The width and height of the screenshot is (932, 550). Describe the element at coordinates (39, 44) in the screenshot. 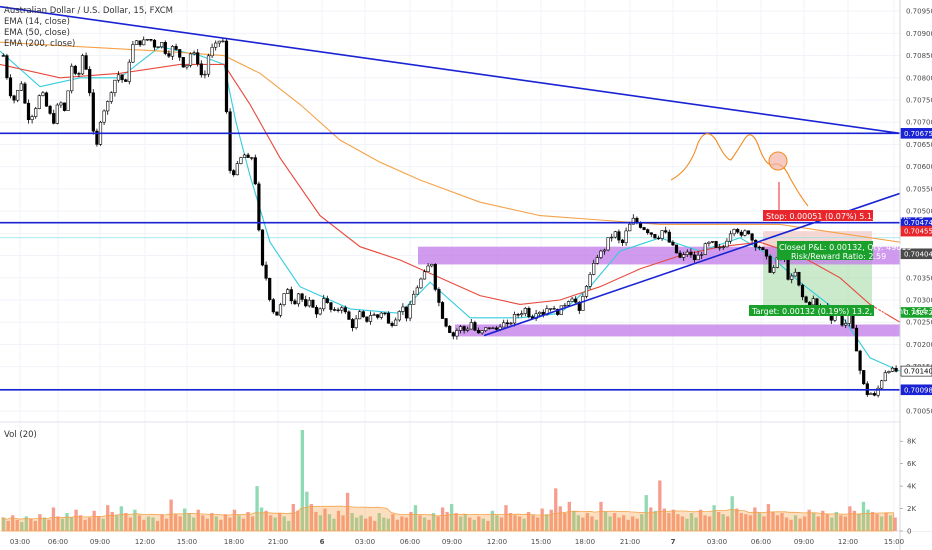

I see `ema200-legend: EMA (200, close)` at that location.